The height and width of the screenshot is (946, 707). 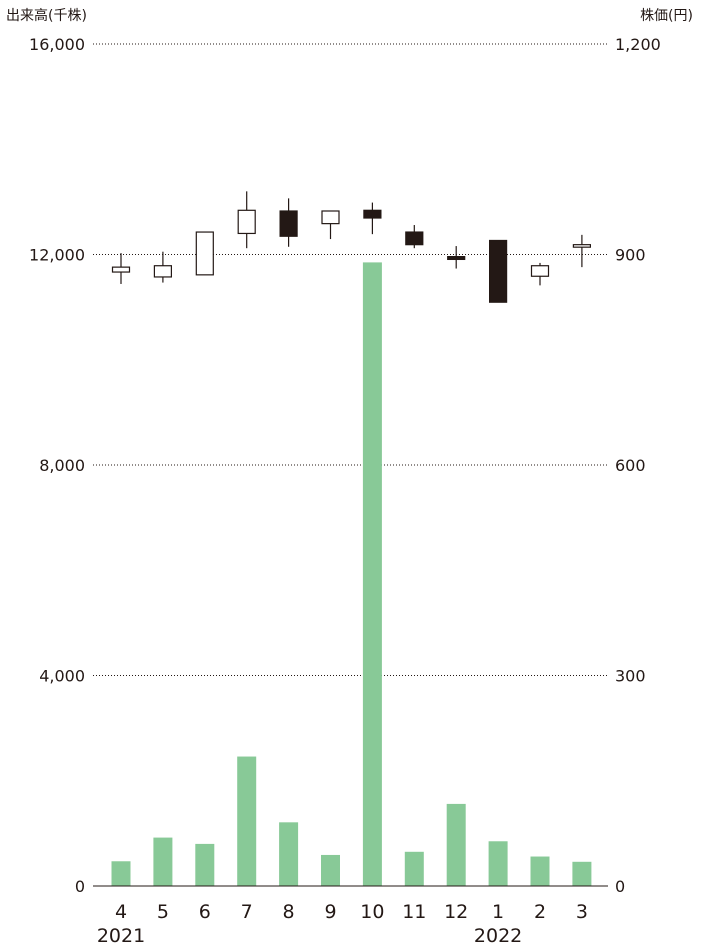 What do you see at coordinates (498, 912) in the screenshot?
I see `x-tick-label: 1` at bounding box center [498, 912].